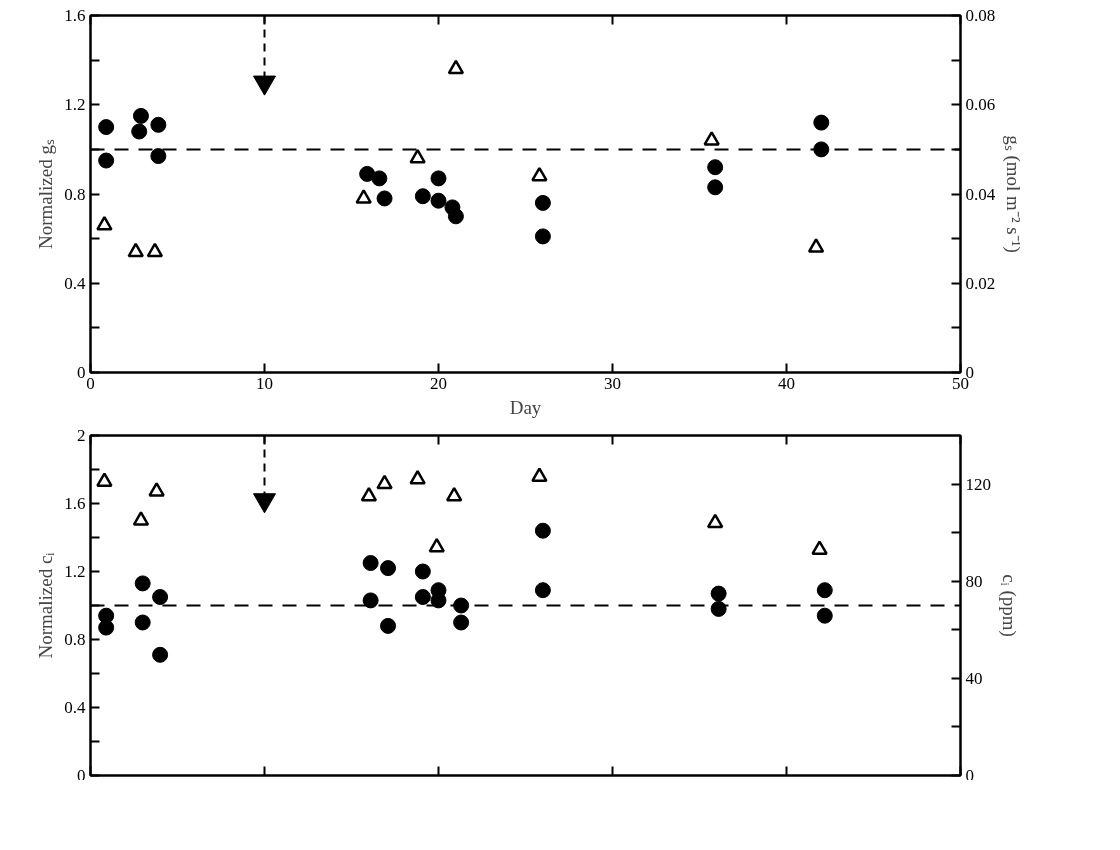 Image resolution: width=1120 pixels, height=850 pixels. What do you see at coordinates (612, 383) in the screenshot?
I see `x-tick-label: 30` at bounding box center [612, 383].